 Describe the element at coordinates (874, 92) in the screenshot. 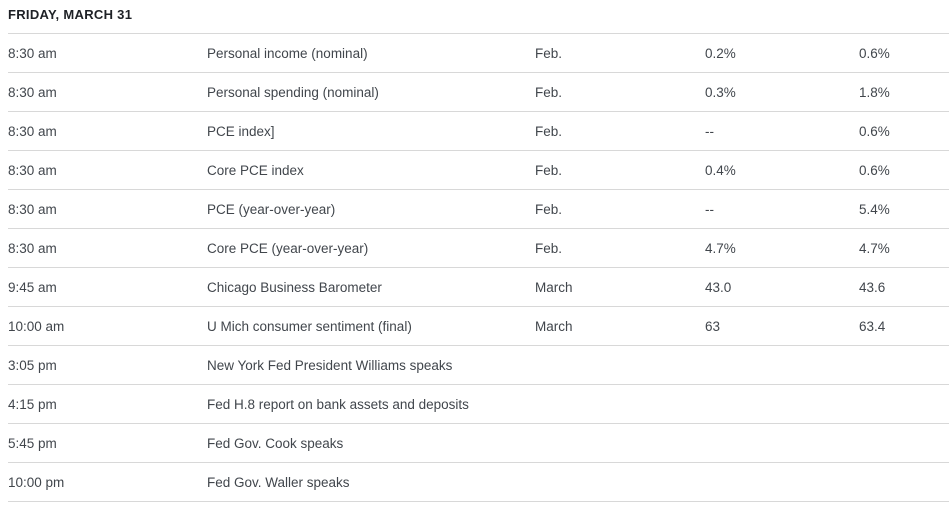

I see `event-actual: 1.8%` at that location.